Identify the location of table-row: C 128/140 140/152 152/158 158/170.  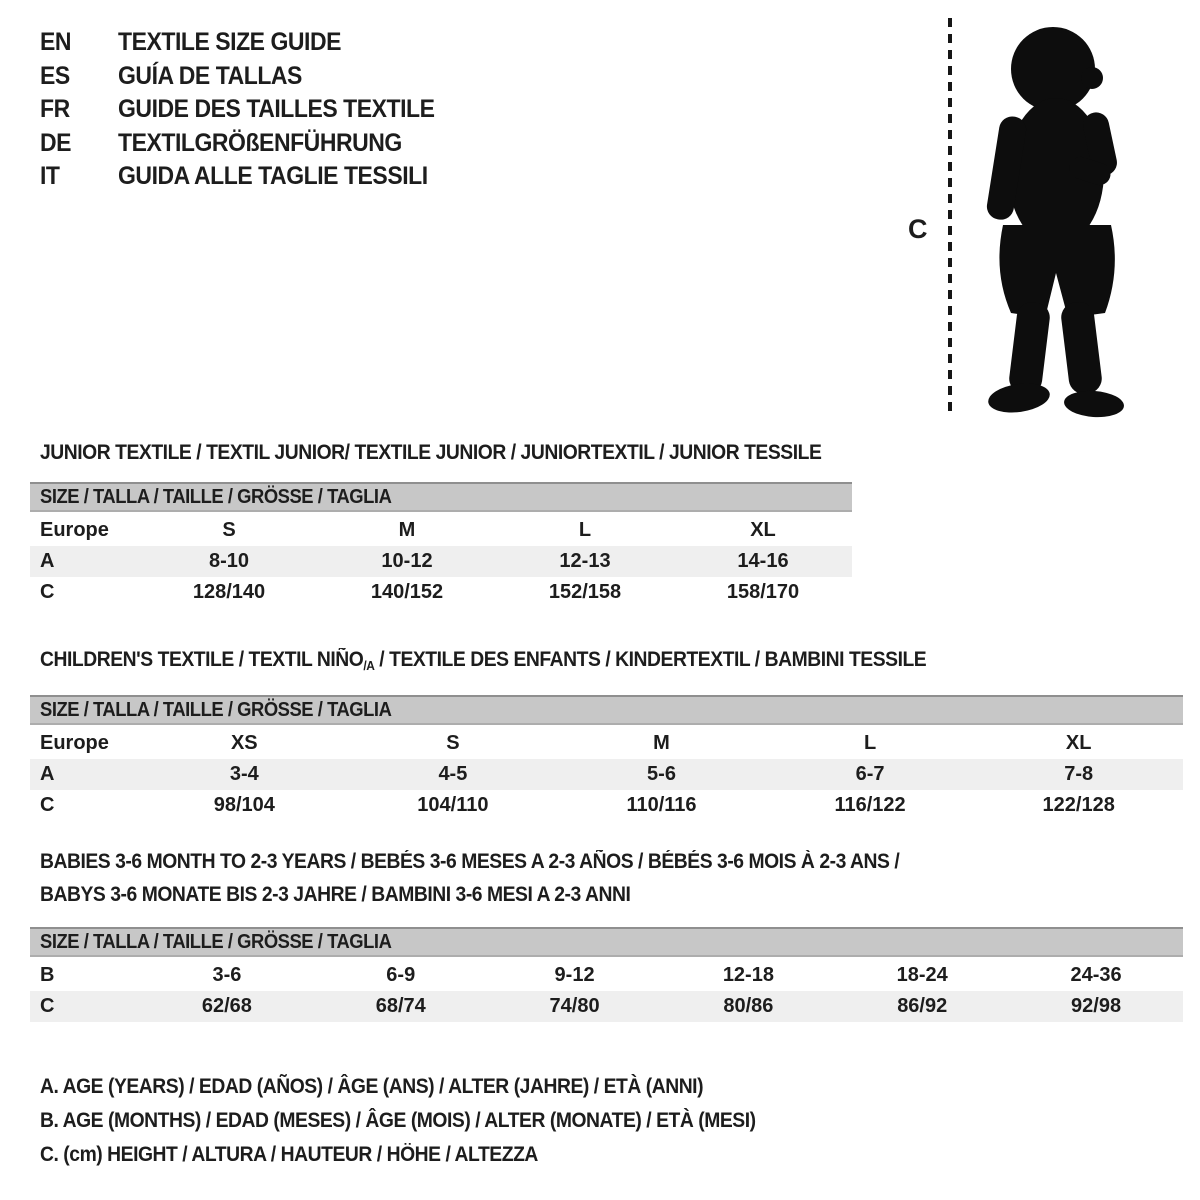
(441, 592).